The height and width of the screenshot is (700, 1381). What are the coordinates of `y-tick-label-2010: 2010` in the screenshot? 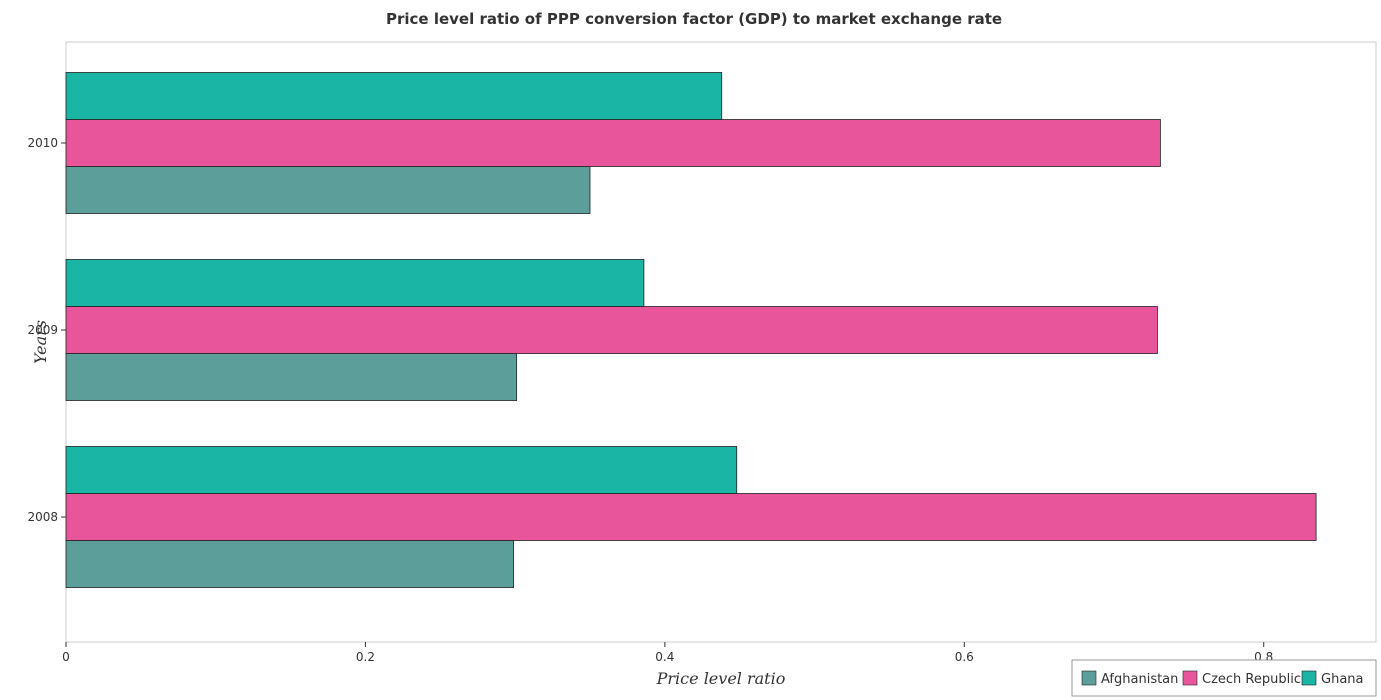 It's located at (42, 143).